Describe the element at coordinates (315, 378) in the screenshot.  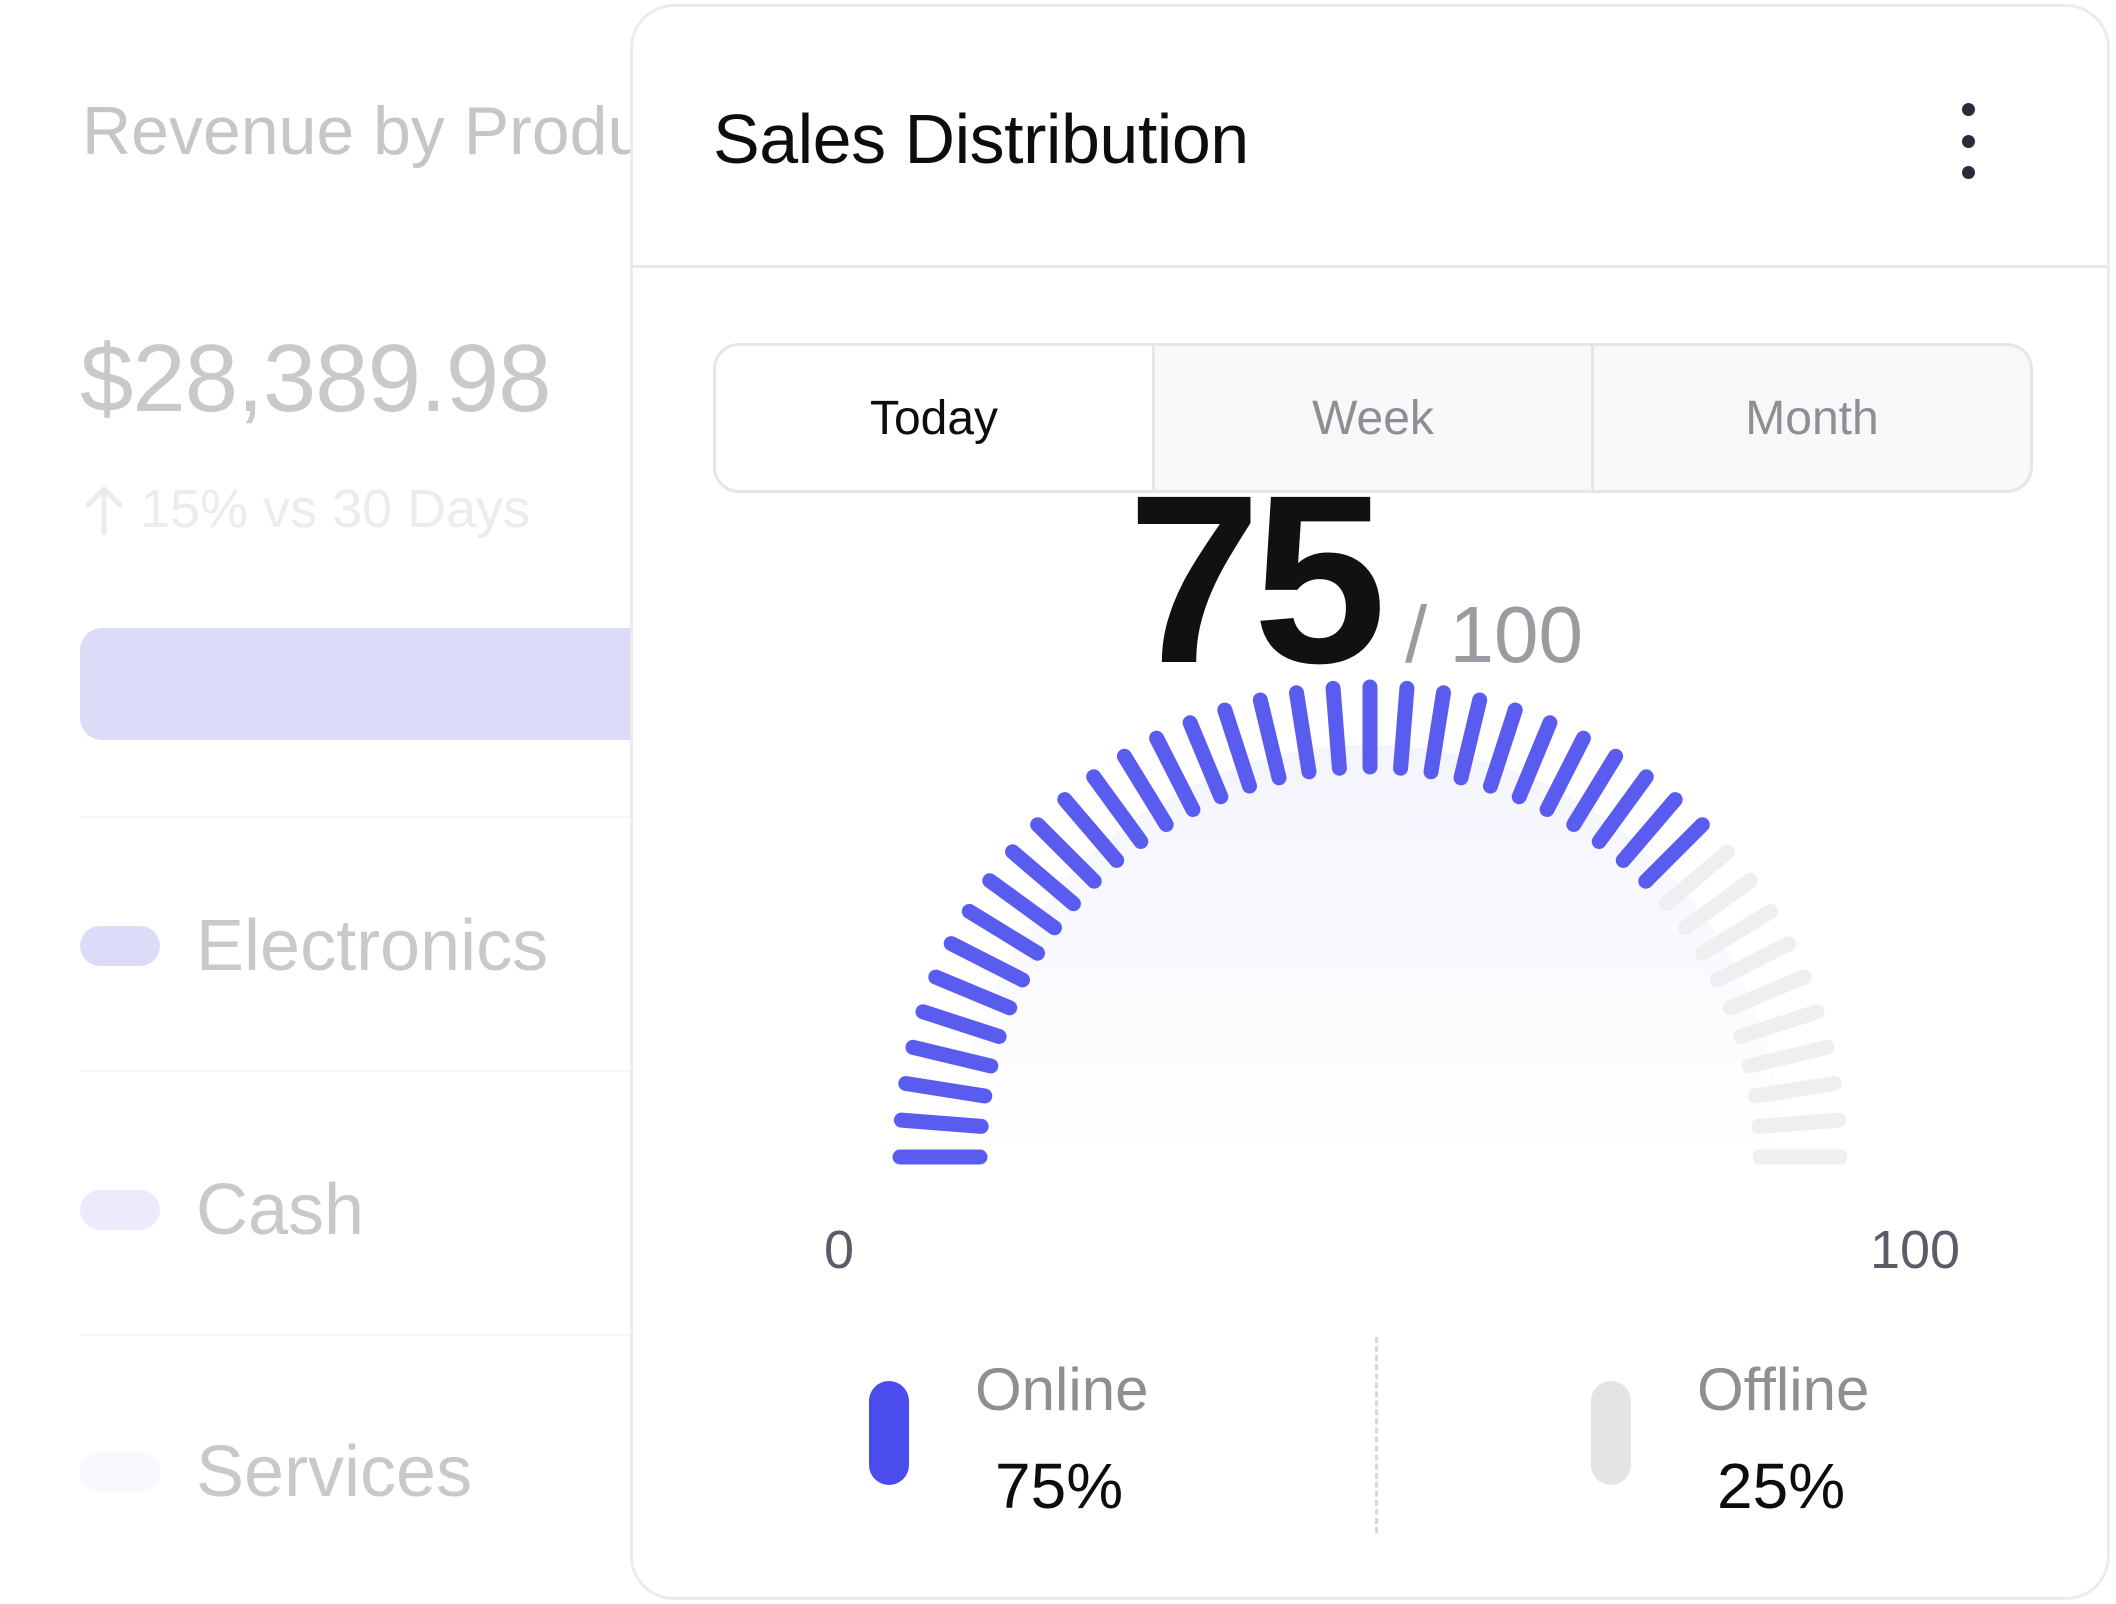
I see `revenue-amount: $28,389.98` at that location.